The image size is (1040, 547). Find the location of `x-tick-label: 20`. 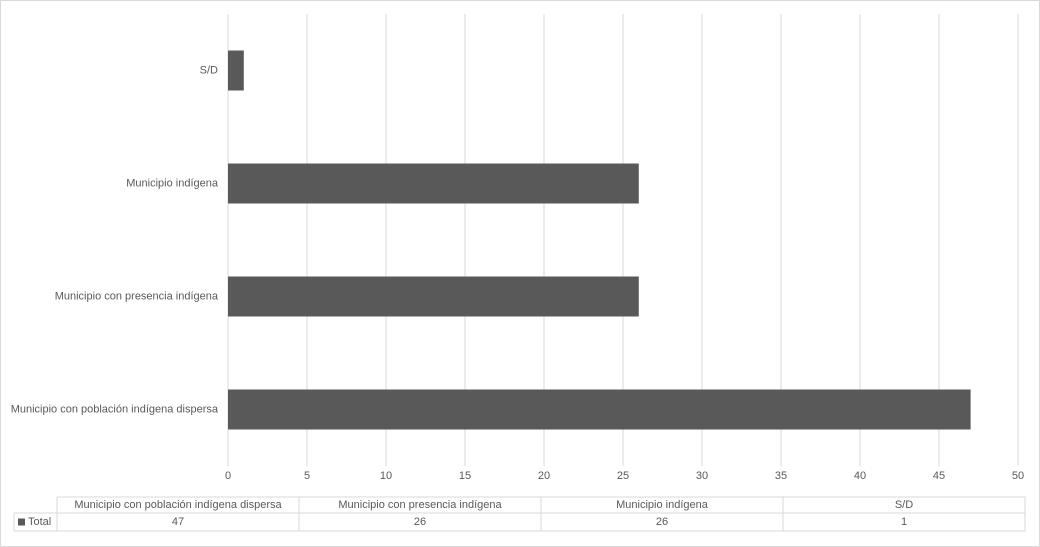

x-tick-label: 20 is located at coordinates (544, 476).